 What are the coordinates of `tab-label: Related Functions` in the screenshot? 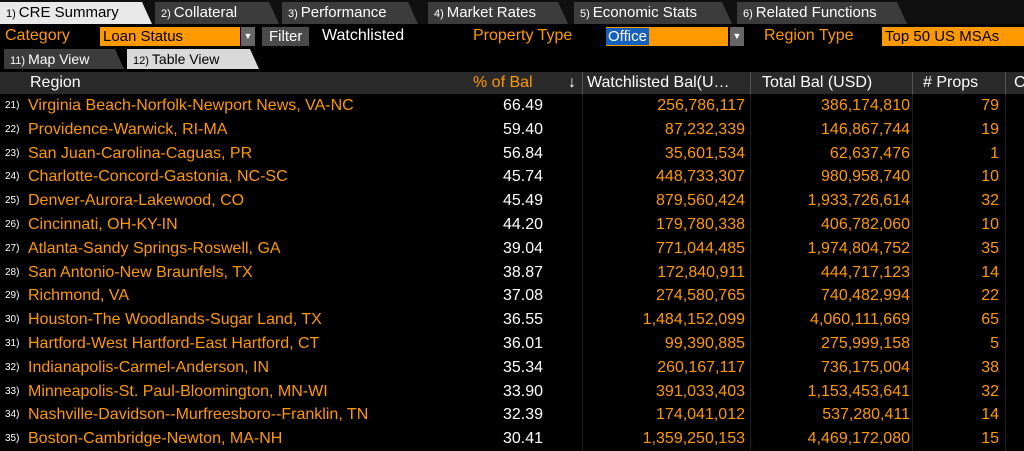 It's located at (816, 12).